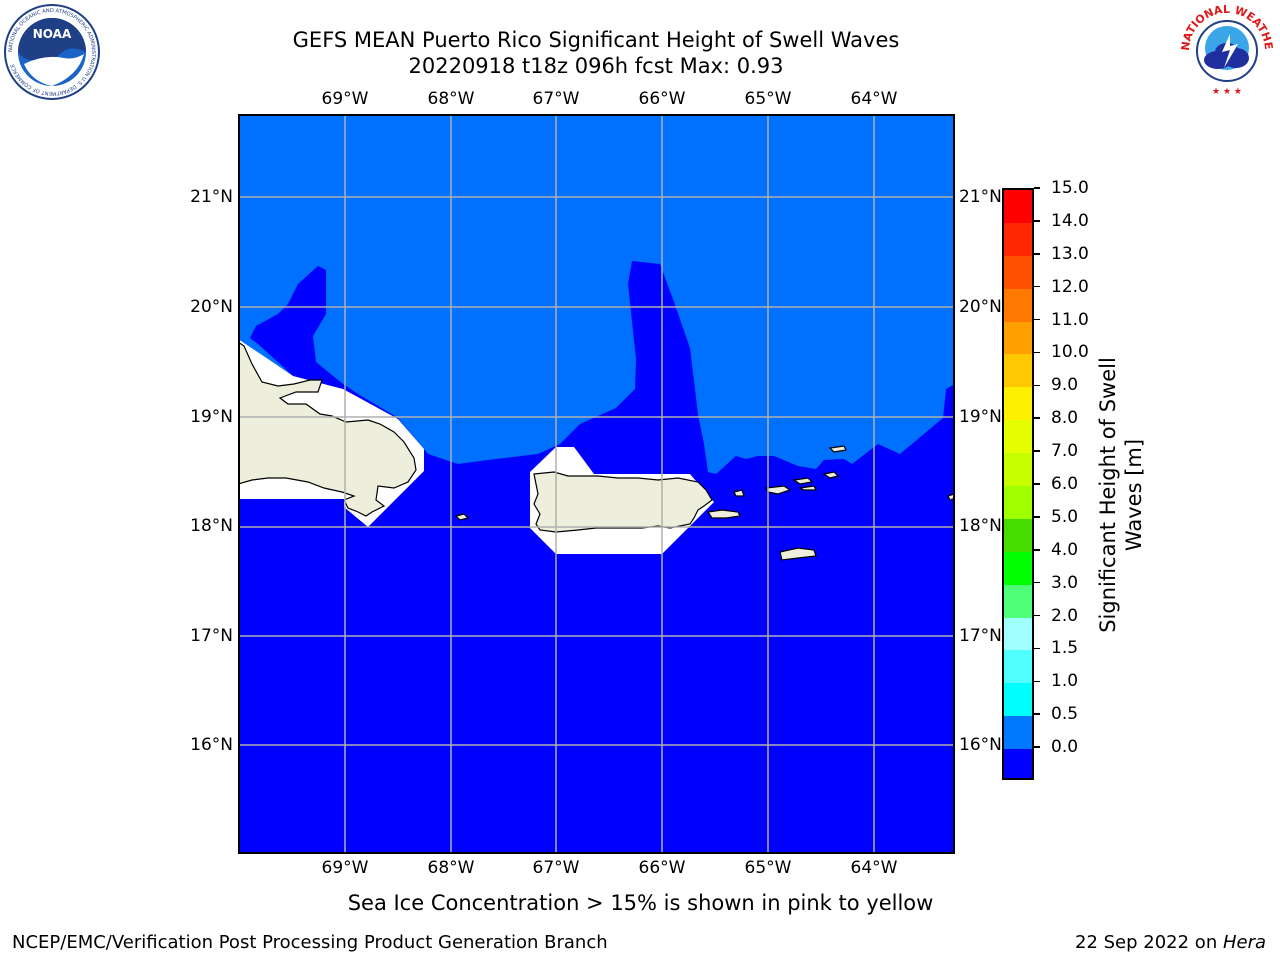 The width and height of the screenshot is (1280, 960). Describe the element at coordinates (1065, 549) in the screenshot. I see `colorbar-tick-label: 4.0` at that location.